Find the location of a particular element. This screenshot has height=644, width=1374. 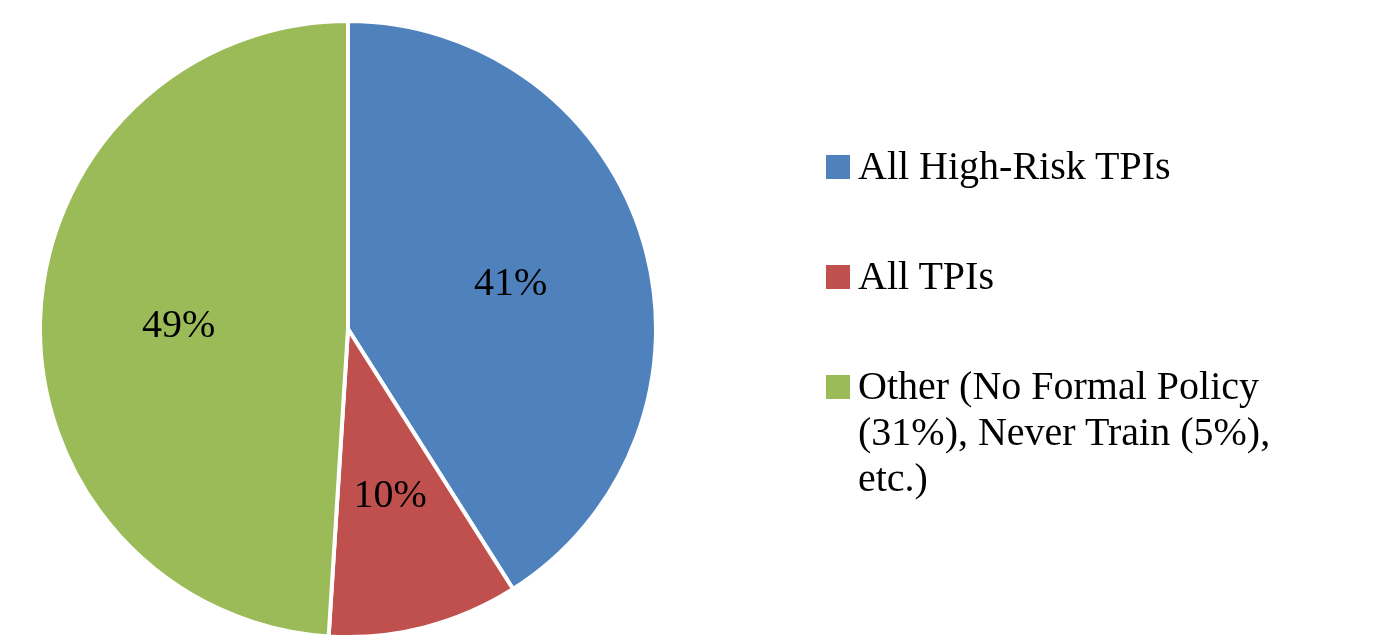

legend-label: All TPIs is located at coordinates (926, 276).